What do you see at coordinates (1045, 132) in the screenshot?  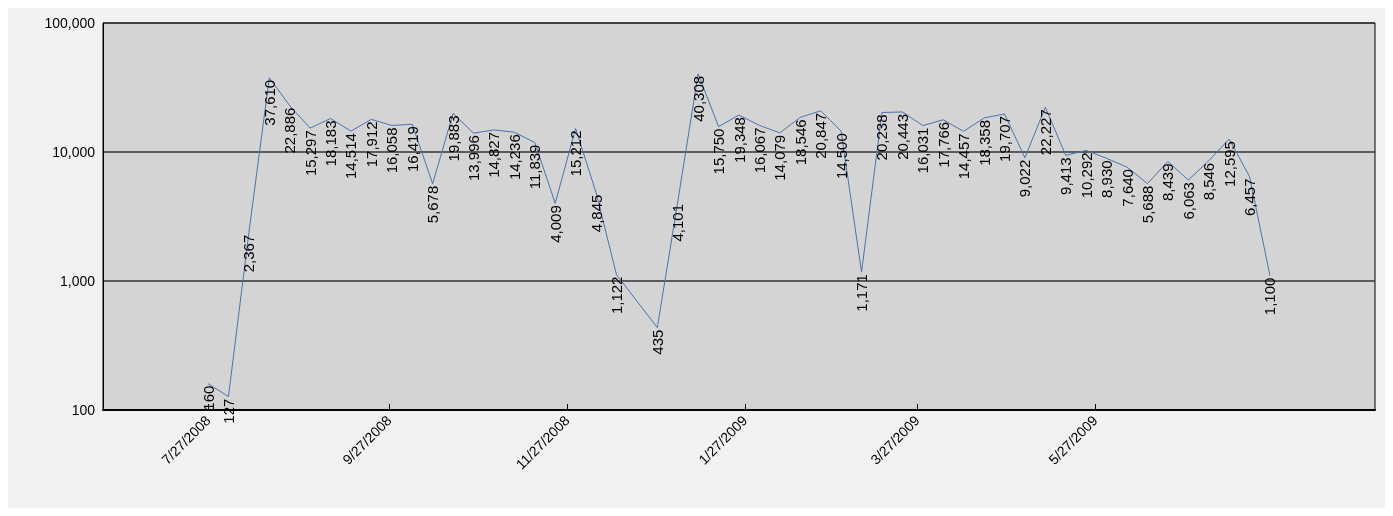 I see `data-label: 22,227` at bounding box center [1045, 132].